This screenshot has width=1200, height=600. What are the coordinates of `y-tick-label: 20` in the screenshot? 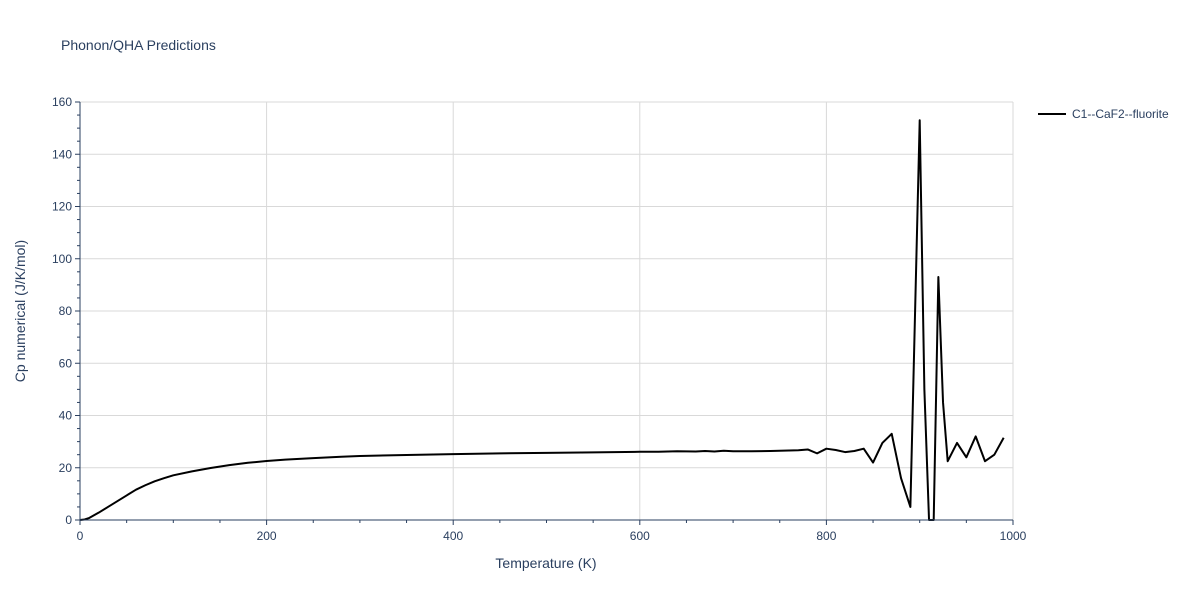 It's located at (66, 468).